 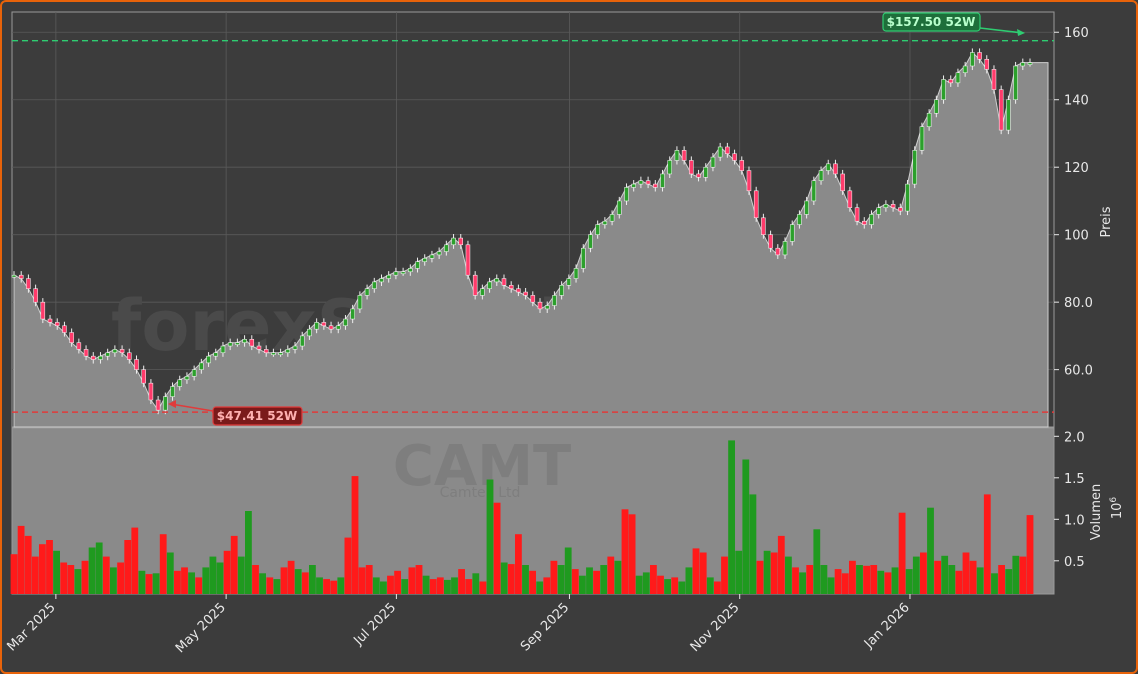 I want to click on ticker-watermark: CAMT, so click(x=482, y=466).